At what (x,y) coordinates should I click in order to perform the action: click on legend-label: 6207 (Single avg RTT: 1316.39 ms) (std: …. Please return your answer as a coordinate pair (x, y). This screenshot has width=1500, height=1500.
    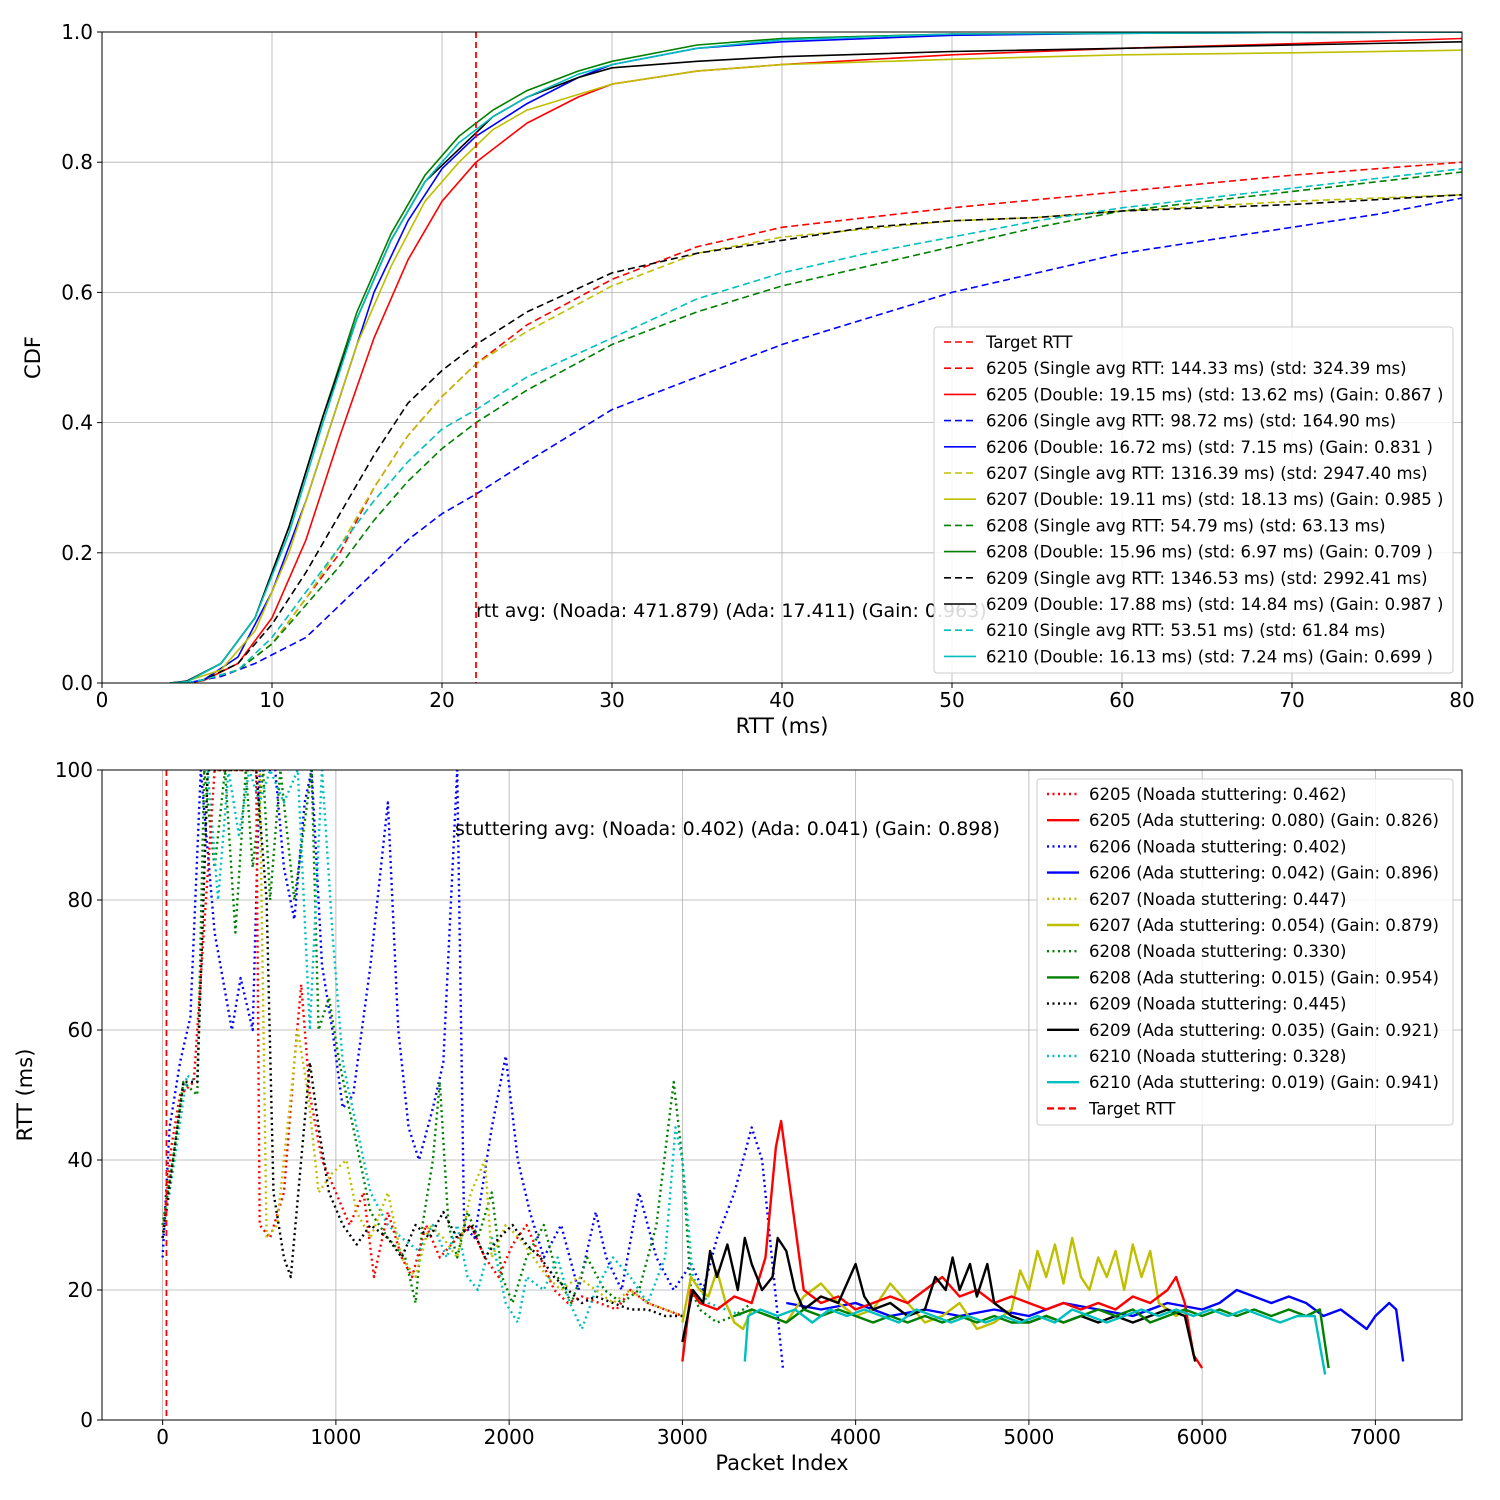
    Looking at the image, I should click on (1207, 473).